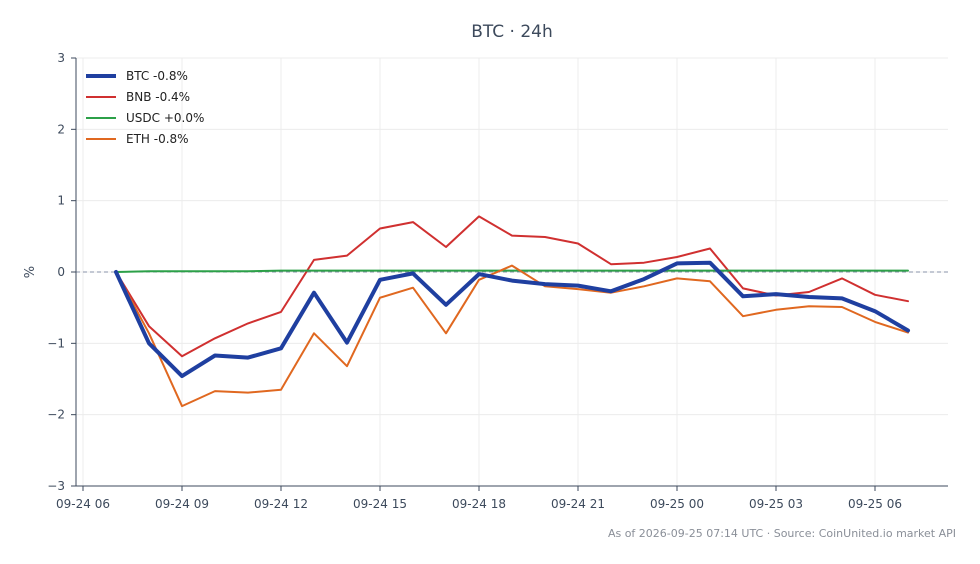 The height and width of the screenshot is (564, 980). I want to click on x-tick-label: 09-25 06, so click(875, 504).